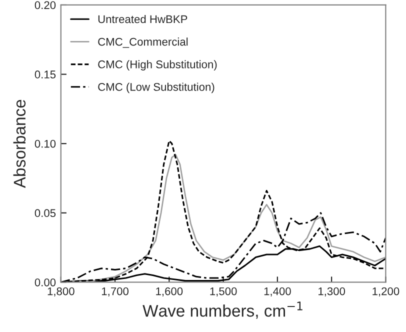 The width and height of the screenshot is (406, 332). What do you see at coordinates (45, 74) in the screenshot?
I see `y-tick-label: 0.15` at bounding box center [45, 74].